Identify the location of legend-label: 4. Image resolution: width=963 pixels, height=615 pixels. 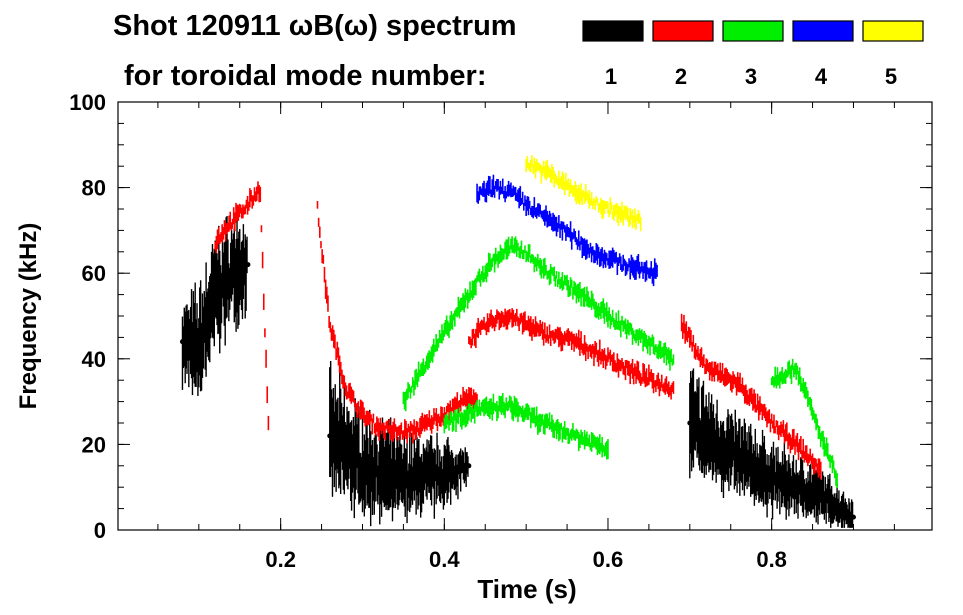
(821, 76).